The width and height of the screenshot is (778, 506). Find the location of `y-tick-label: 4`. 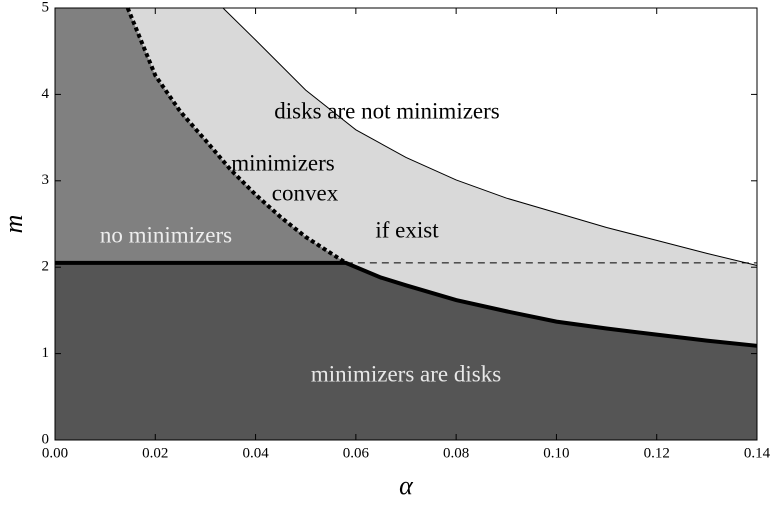

y-tick-label: 4 is located at coordinates (46, 94).